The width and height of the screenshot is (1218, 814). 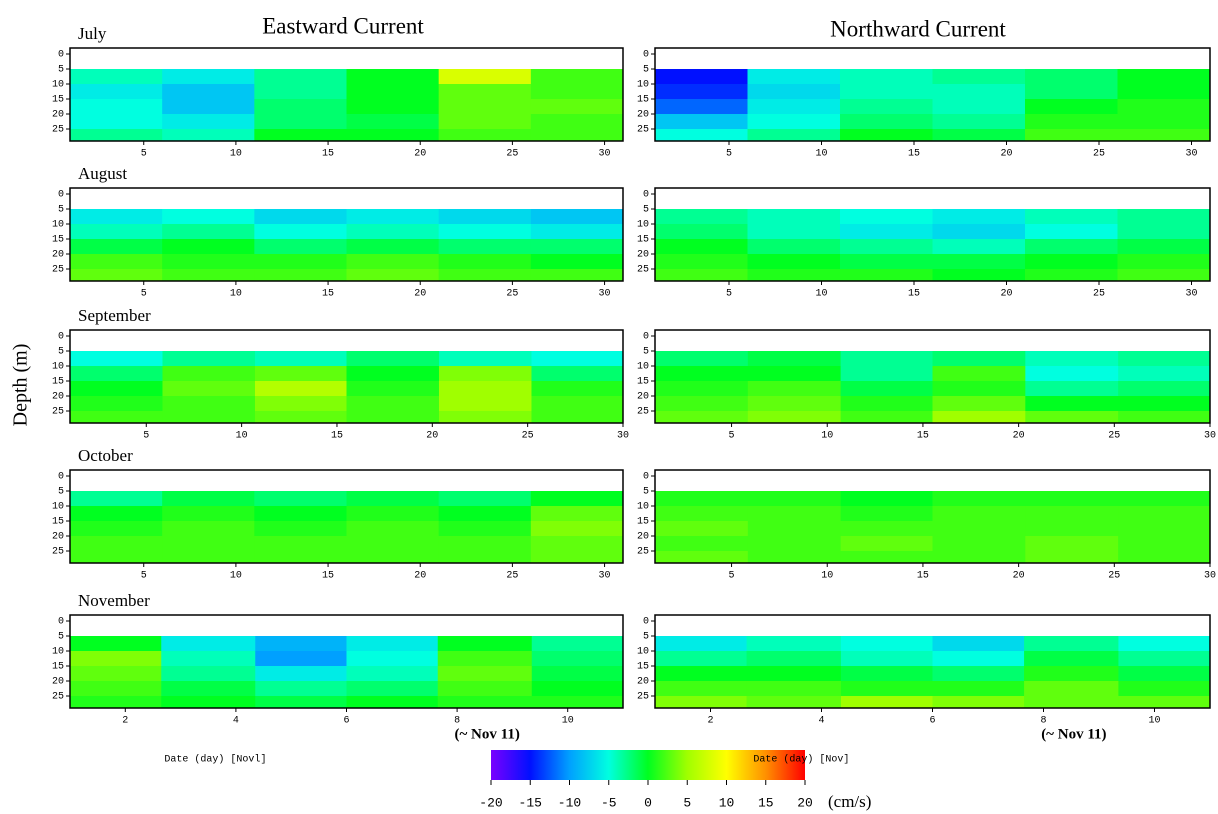 I want to click on annotation: (~ Nov 11), so click(x=1073, y=734).